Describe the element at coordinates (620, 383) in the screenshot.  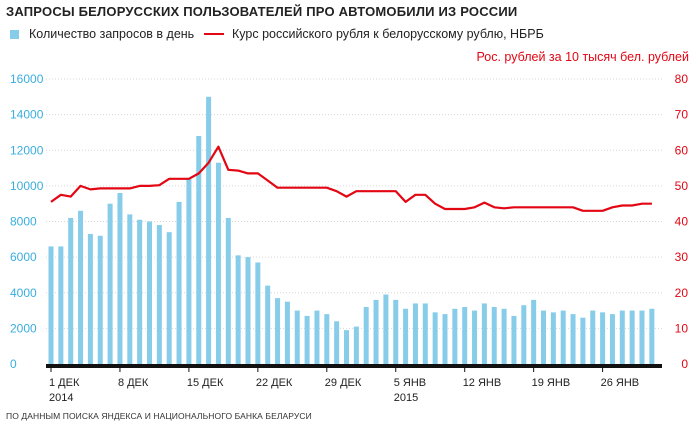
I see `x-tick-label: 26 ЯНВ` at that location.